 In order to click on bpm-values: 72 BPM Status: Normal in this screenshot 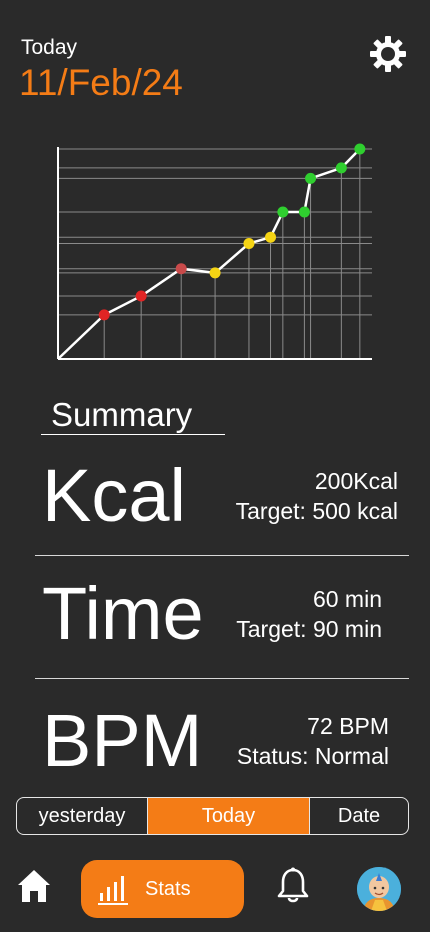, I will do `click(307, 741)`.